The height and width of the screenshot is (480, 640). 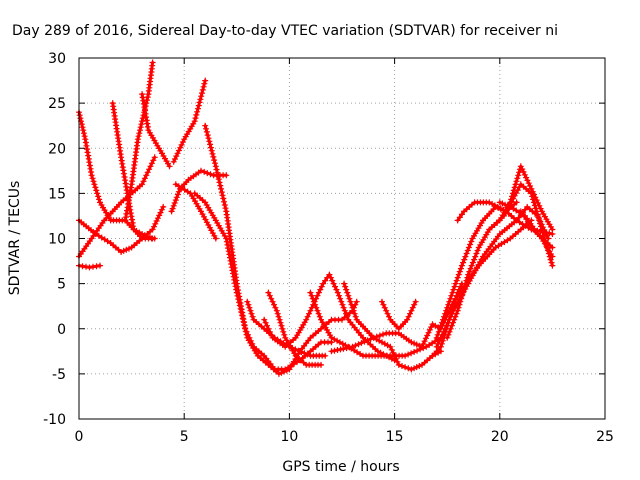 What do you see at coordinates (340, 467) in the screenshot?
I see `x-axis-title: GPS time / hours` at bounding box center [340, 467].